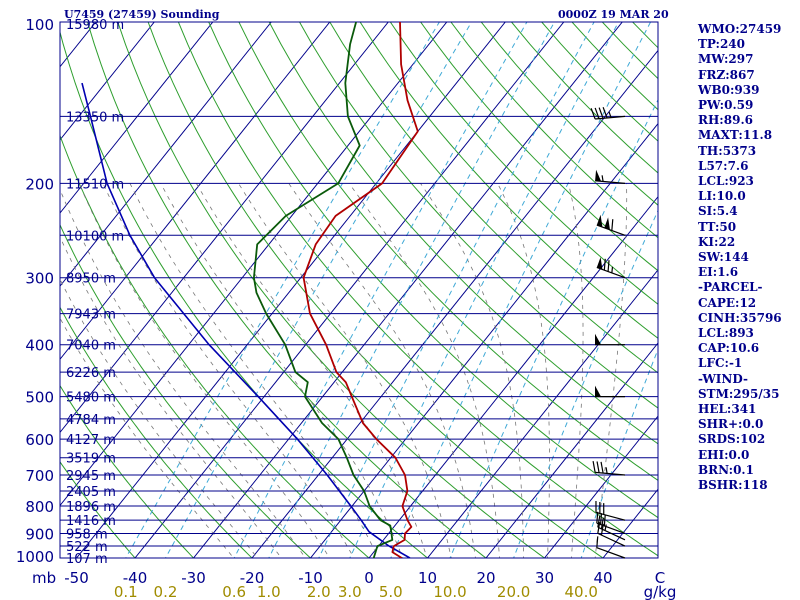  I want to click on temperature-tick-label: C, so click(660, 578).